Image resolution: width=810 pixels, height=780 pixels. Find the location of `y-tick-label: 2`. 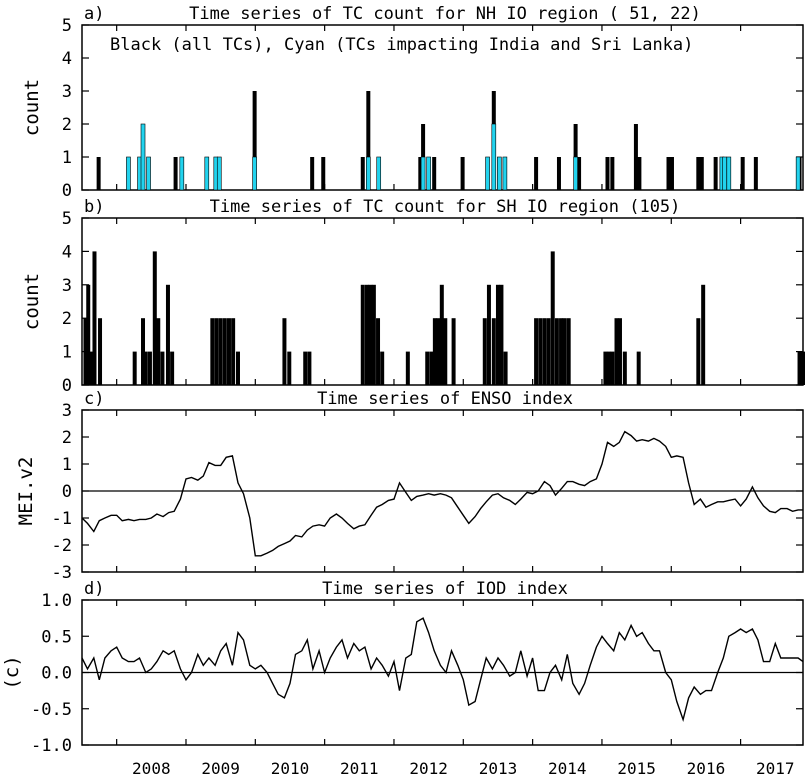

y-tick-label: 2 is located at coordinates (67, 125).